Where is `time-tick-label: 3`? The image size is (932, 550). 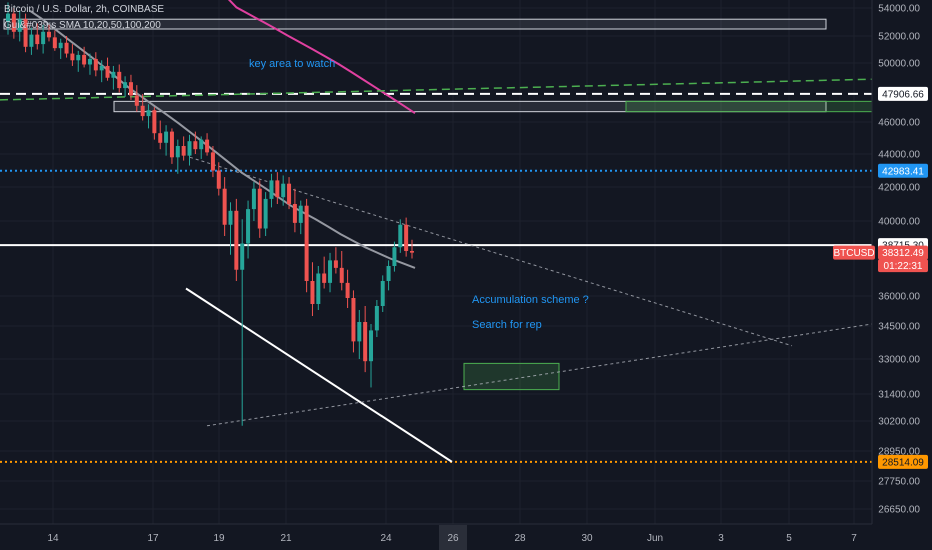
time-tick-label: 3 is located at coordinates (721, 538).